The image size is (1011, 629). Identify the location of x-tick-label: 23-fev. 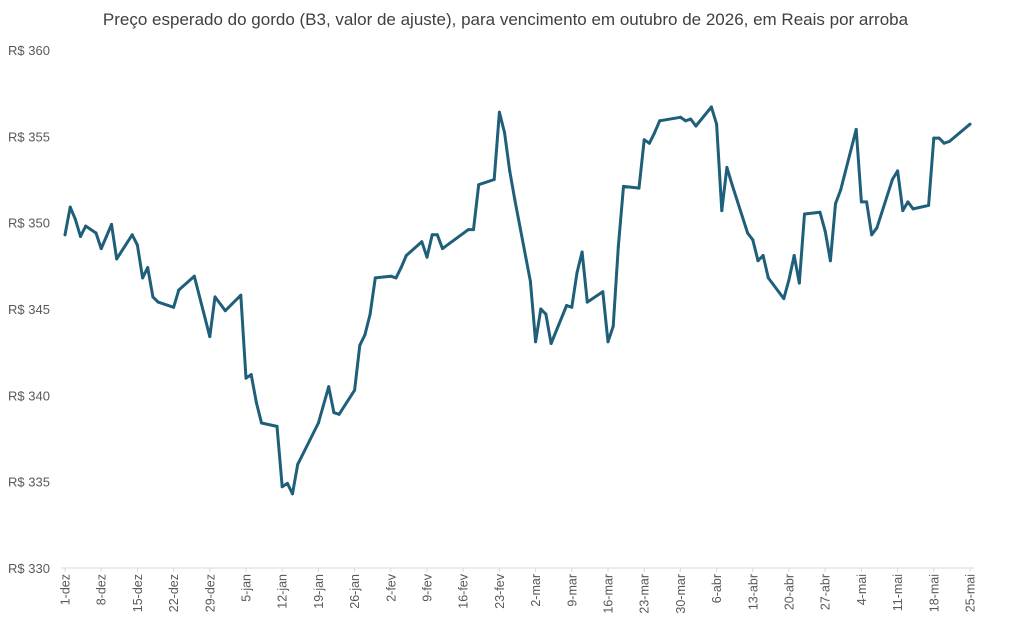
(500, 590).